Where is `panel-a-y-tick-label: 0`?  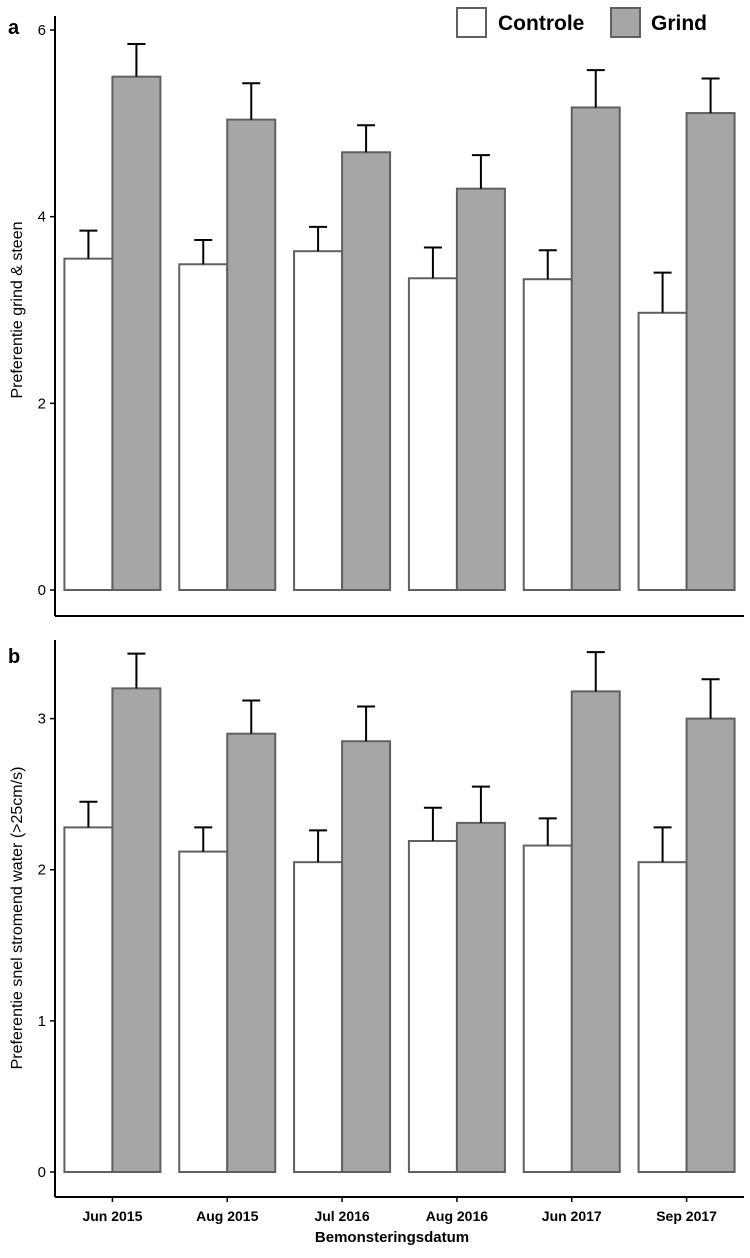 panel-a-y-tick-label: 0 is located at coordinates (42, 590).